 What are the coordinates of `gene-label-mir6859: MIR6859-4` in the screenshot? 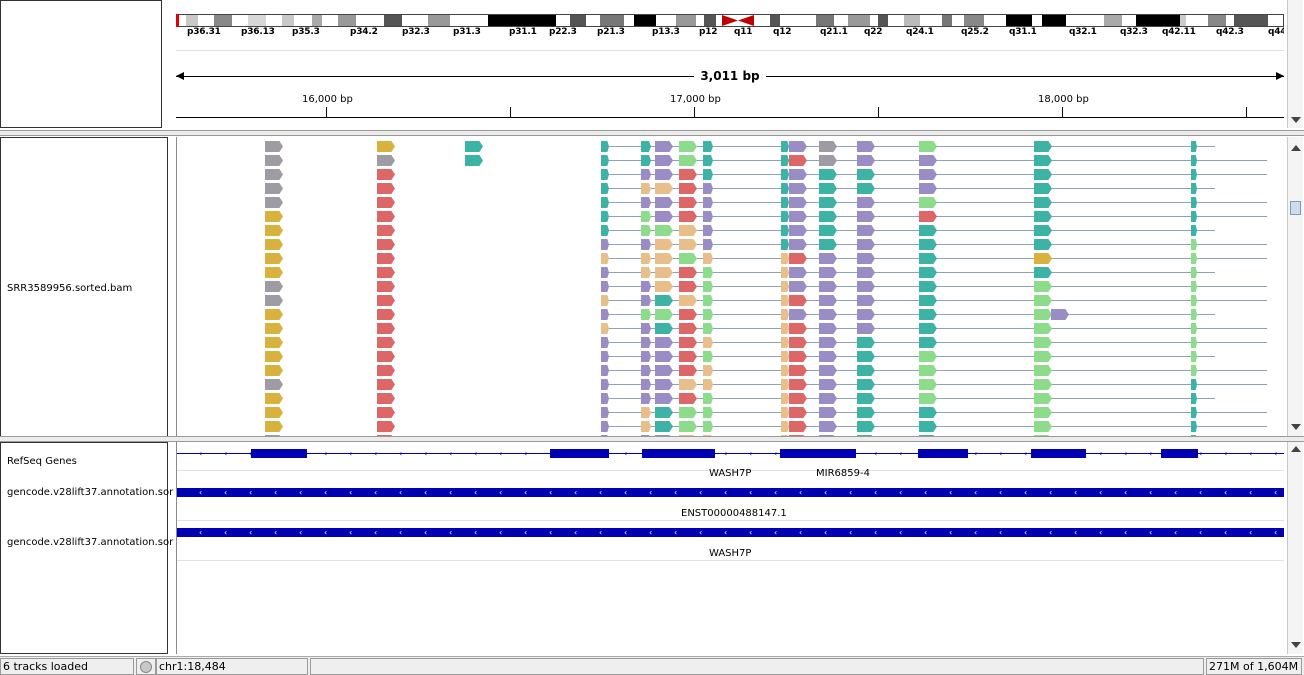 It's located at (843, 473).